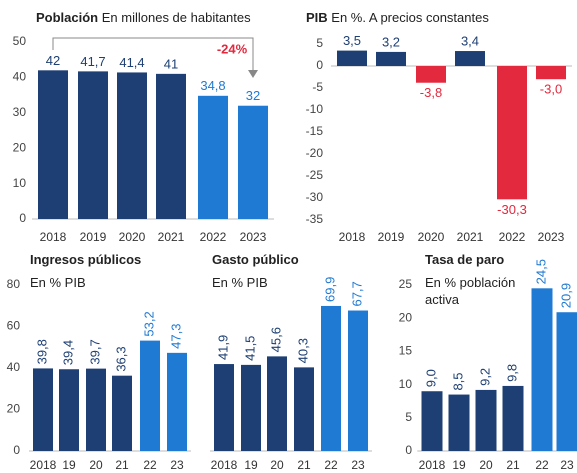 The image size is (577, 473). I want to click on value-label: 39,4, so click(67, 352).